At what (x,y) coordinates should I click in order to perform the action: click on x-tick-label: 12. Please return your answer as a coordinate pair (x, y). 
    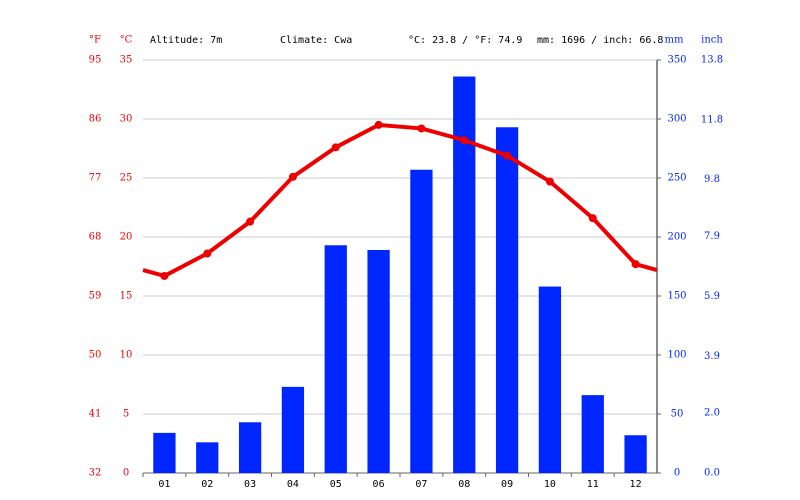
    Looking at the image, I should click on (636, 484).